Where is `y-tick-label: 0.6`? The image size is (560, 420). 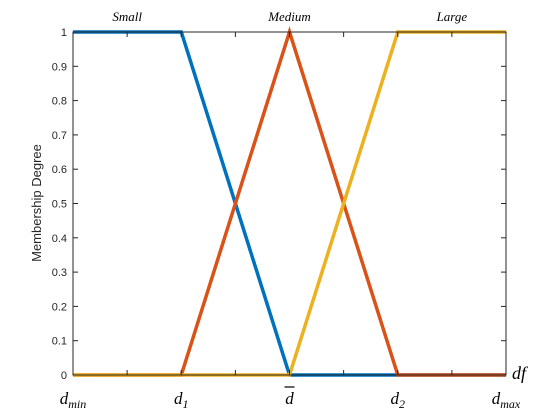
y-tick-label: 0.6 is located at coordinates (59, 170).